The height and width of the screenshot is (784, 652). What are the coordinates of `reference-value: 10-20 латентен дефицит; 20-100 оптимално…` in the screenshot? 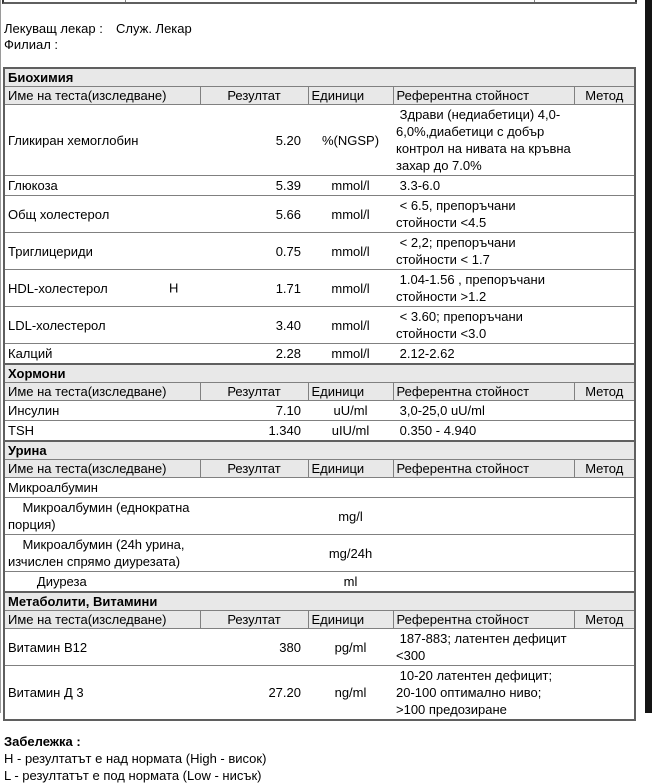 It's located at (483, 692).